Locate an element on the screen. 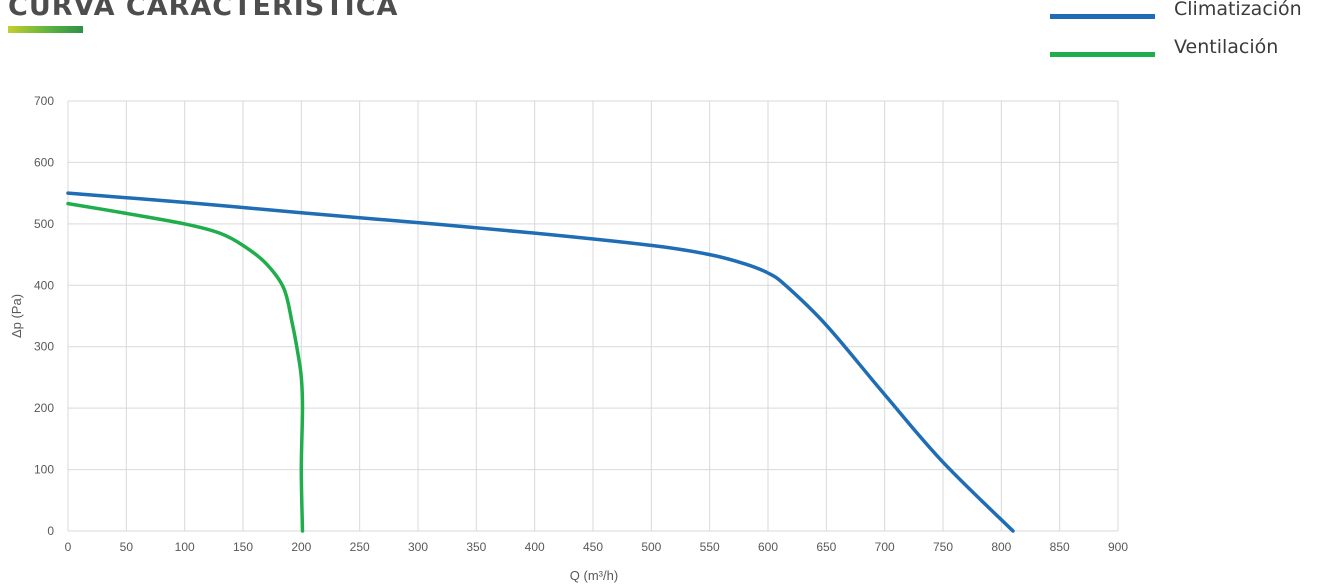 This screenshot has height=586, width=1329. y-tick-label: 600 is located at coordinates (44, 162).